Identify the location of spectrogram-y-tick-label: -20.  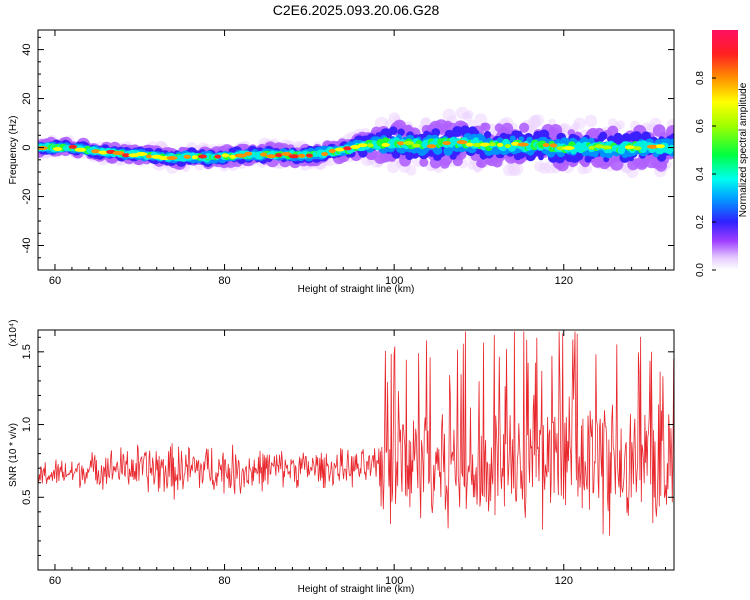
(27, 197).